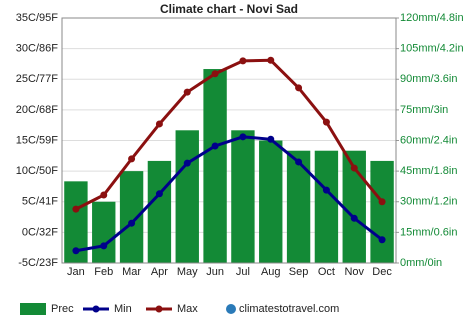  I want to click on watermark-icon, so click(231, 309).